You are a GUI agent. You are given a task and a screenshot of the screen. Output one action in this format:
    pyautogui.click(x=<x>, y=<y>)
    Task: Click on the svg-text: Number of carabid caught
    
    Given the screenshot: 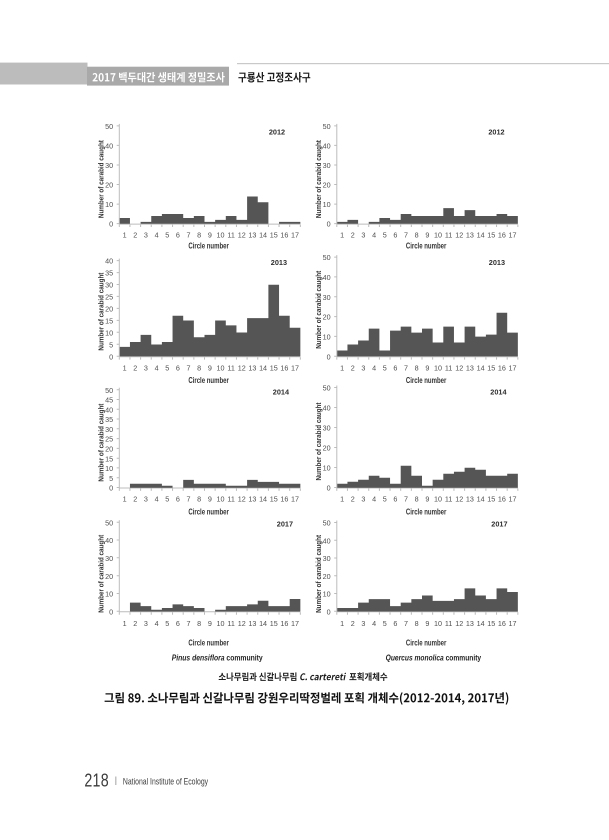 What is the action you would take?
    pyautogui.click(x=318, y=441)
    